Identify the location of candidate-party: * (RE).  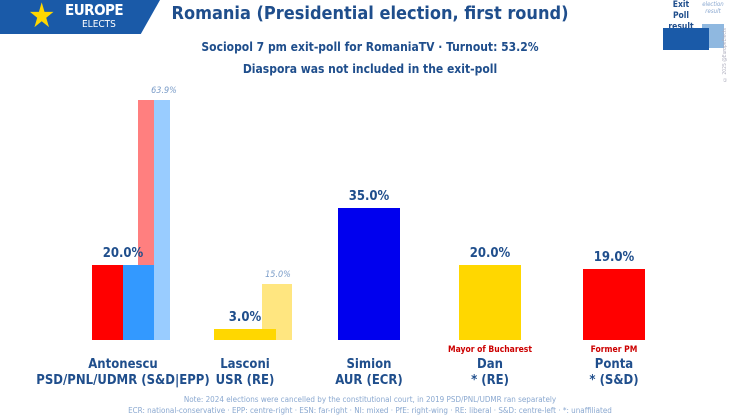
(490, 380).